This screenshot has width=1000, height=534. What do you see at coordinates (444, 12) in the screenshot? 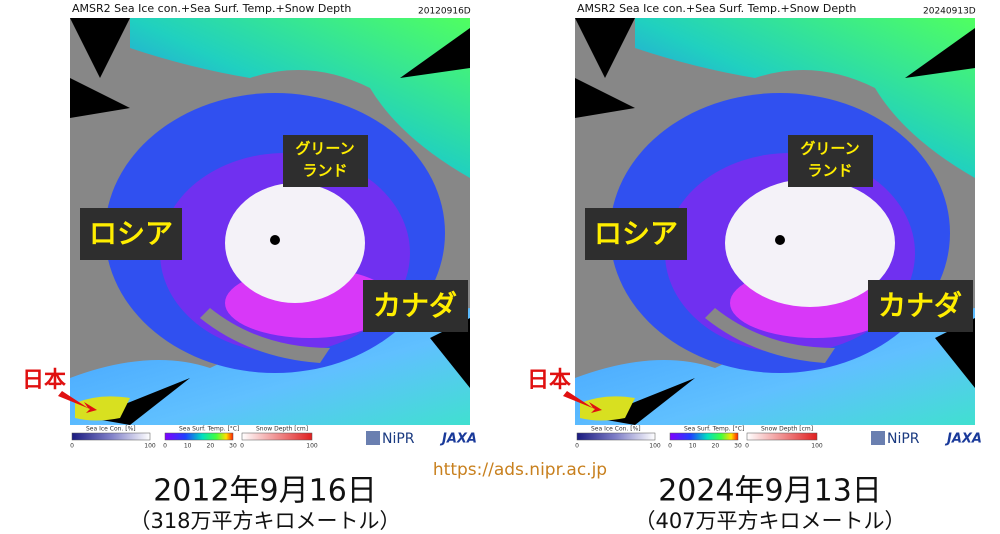
I see `map-header-date: 20120916D` at bounding box center [444, 12].